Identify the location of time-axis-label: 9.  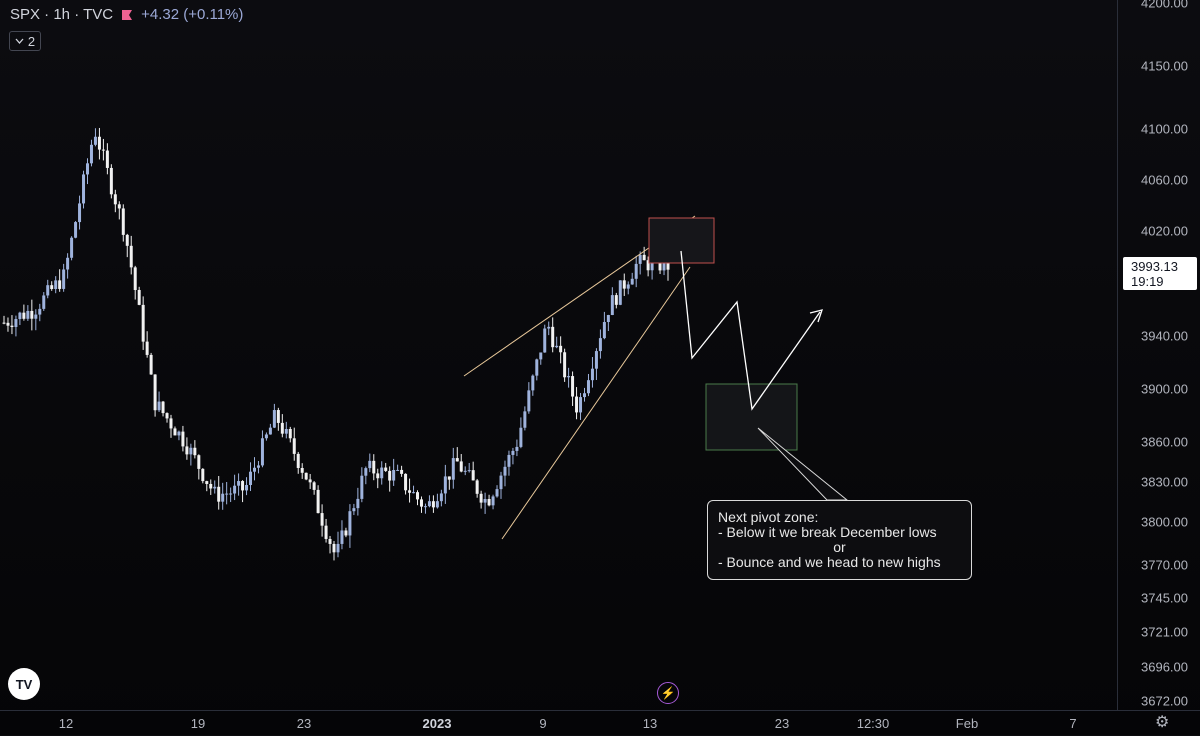
(543, 723).